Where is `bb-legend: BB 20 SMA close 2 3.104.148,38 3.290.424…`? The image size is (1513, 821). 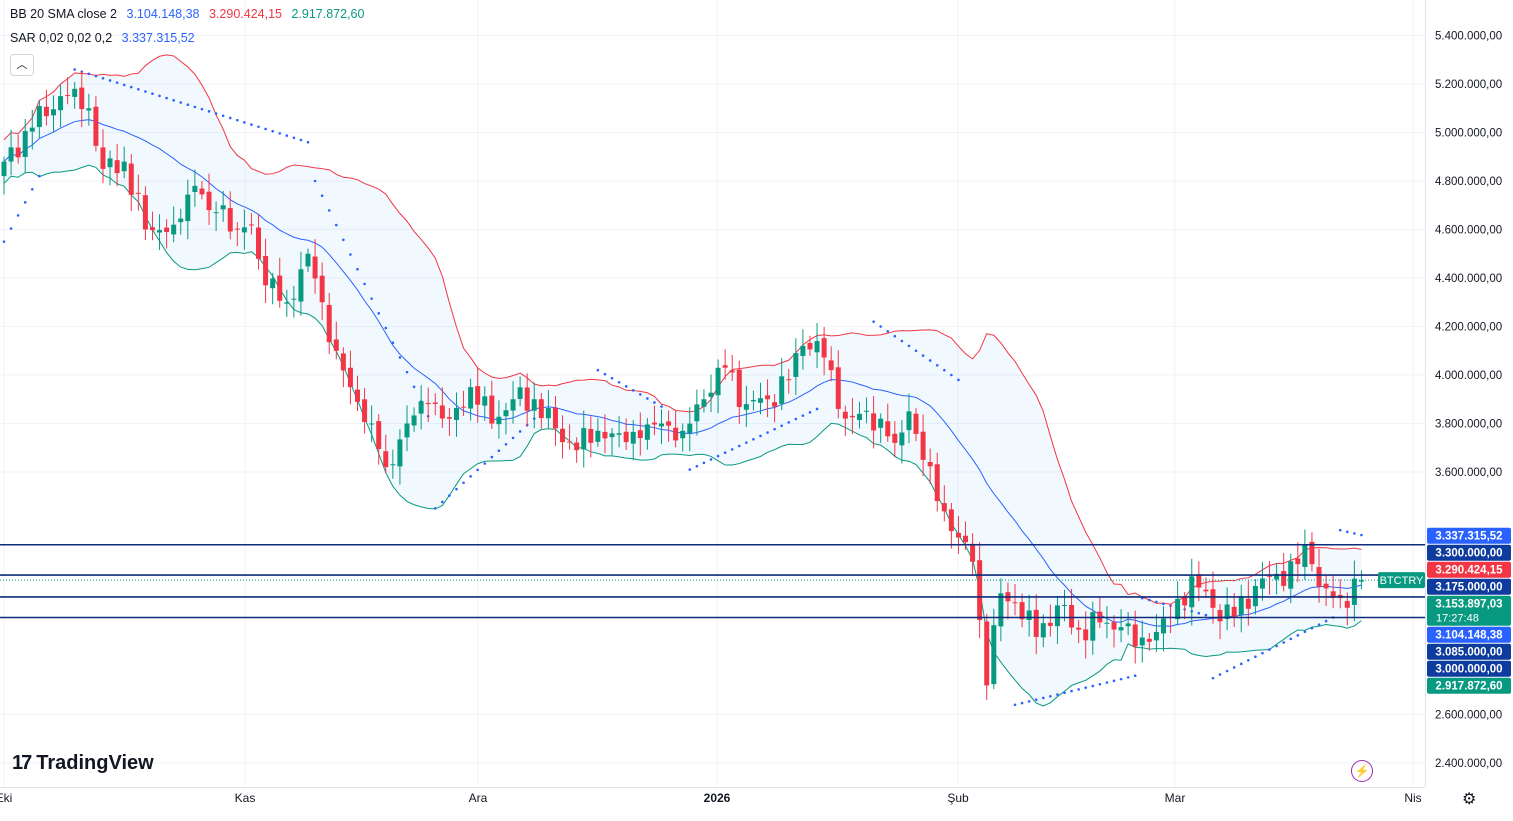
bb-legend: BB 20 SMA close 2 3.104.148,38 3.290.424… is located at coordinates (190, 14).